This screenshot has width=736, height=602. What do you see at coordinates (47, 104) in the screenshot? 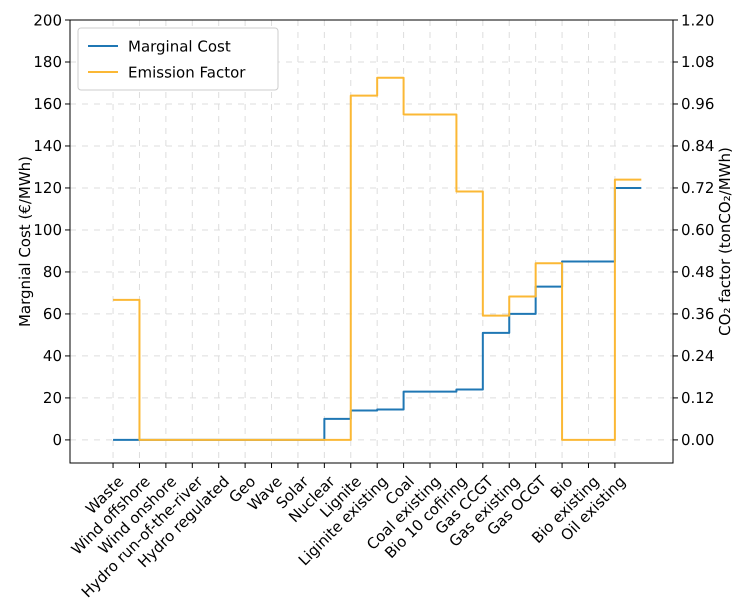
I see `y-tick-label: 160` at bounding box center [47, 104].